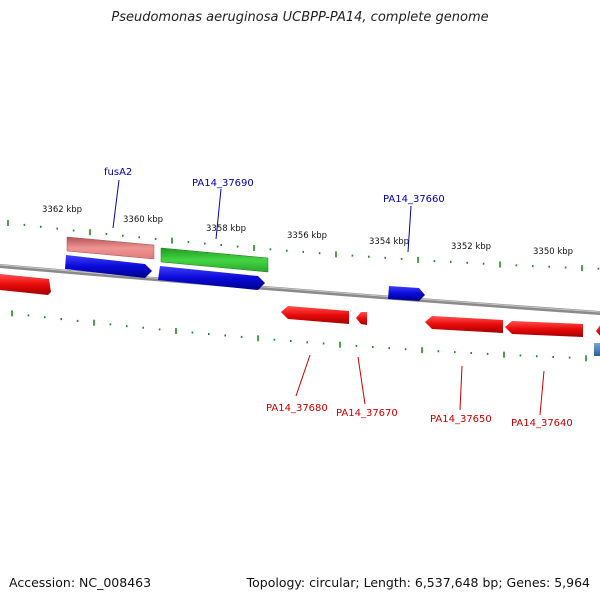  What do you see at coordinates (414, 199) in the screenshot?
I see `gene-label-pa14-37660: PA14_37660` at bounding box center [414, 199].